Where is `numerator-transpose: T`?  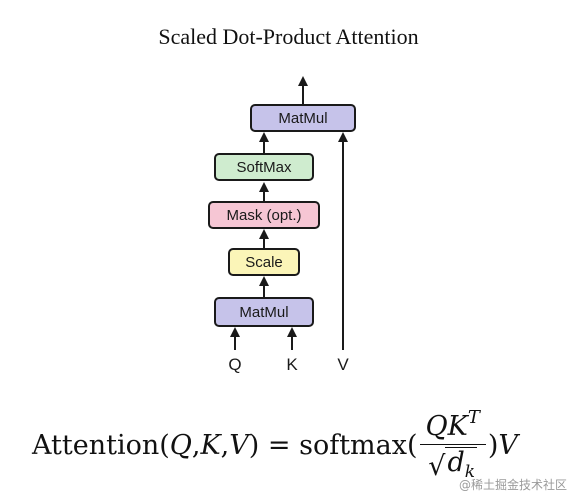
numerator-transpose: T is located at coordinates (473, 418).